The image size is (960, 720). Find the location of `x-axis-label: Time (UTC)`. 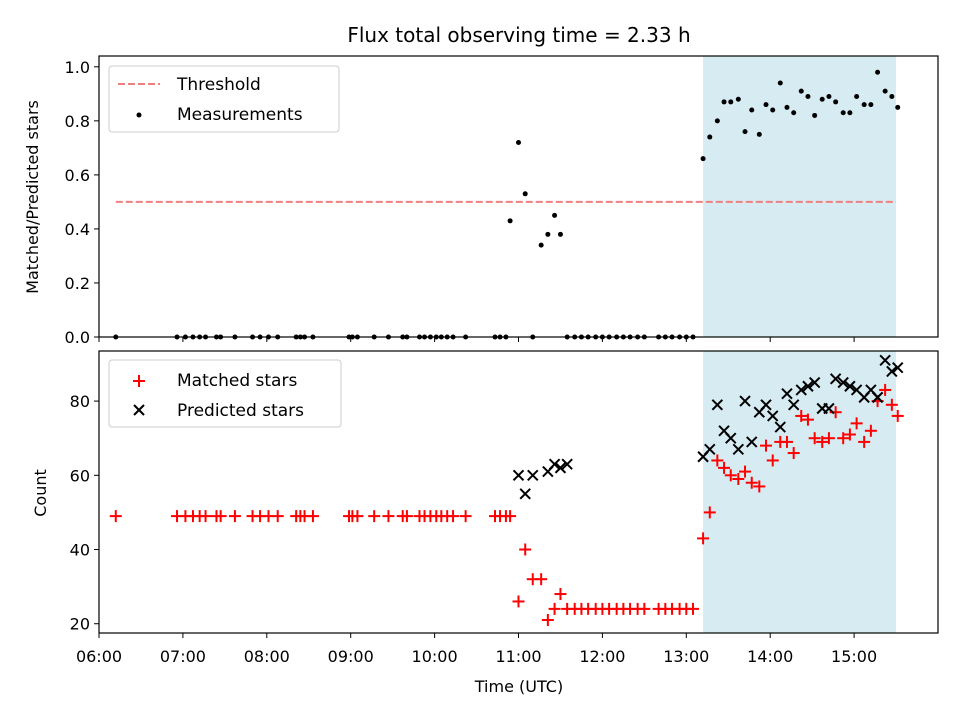

x-axis-label: Time (UTC) is located at coordinates (518, 686).